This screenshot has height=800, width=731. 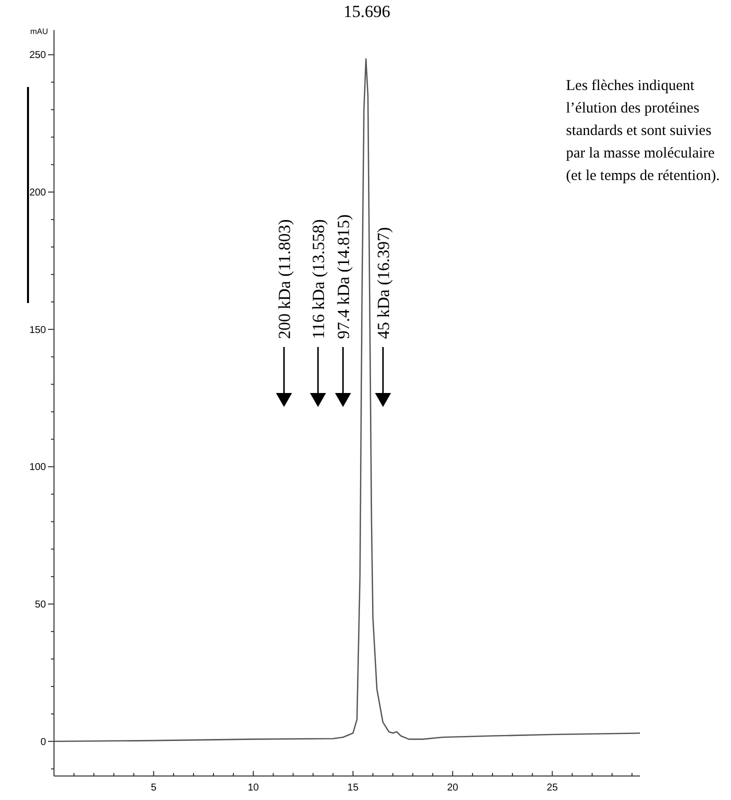 I want to click on y-tick-label: 200, so click(x=37, y=193).